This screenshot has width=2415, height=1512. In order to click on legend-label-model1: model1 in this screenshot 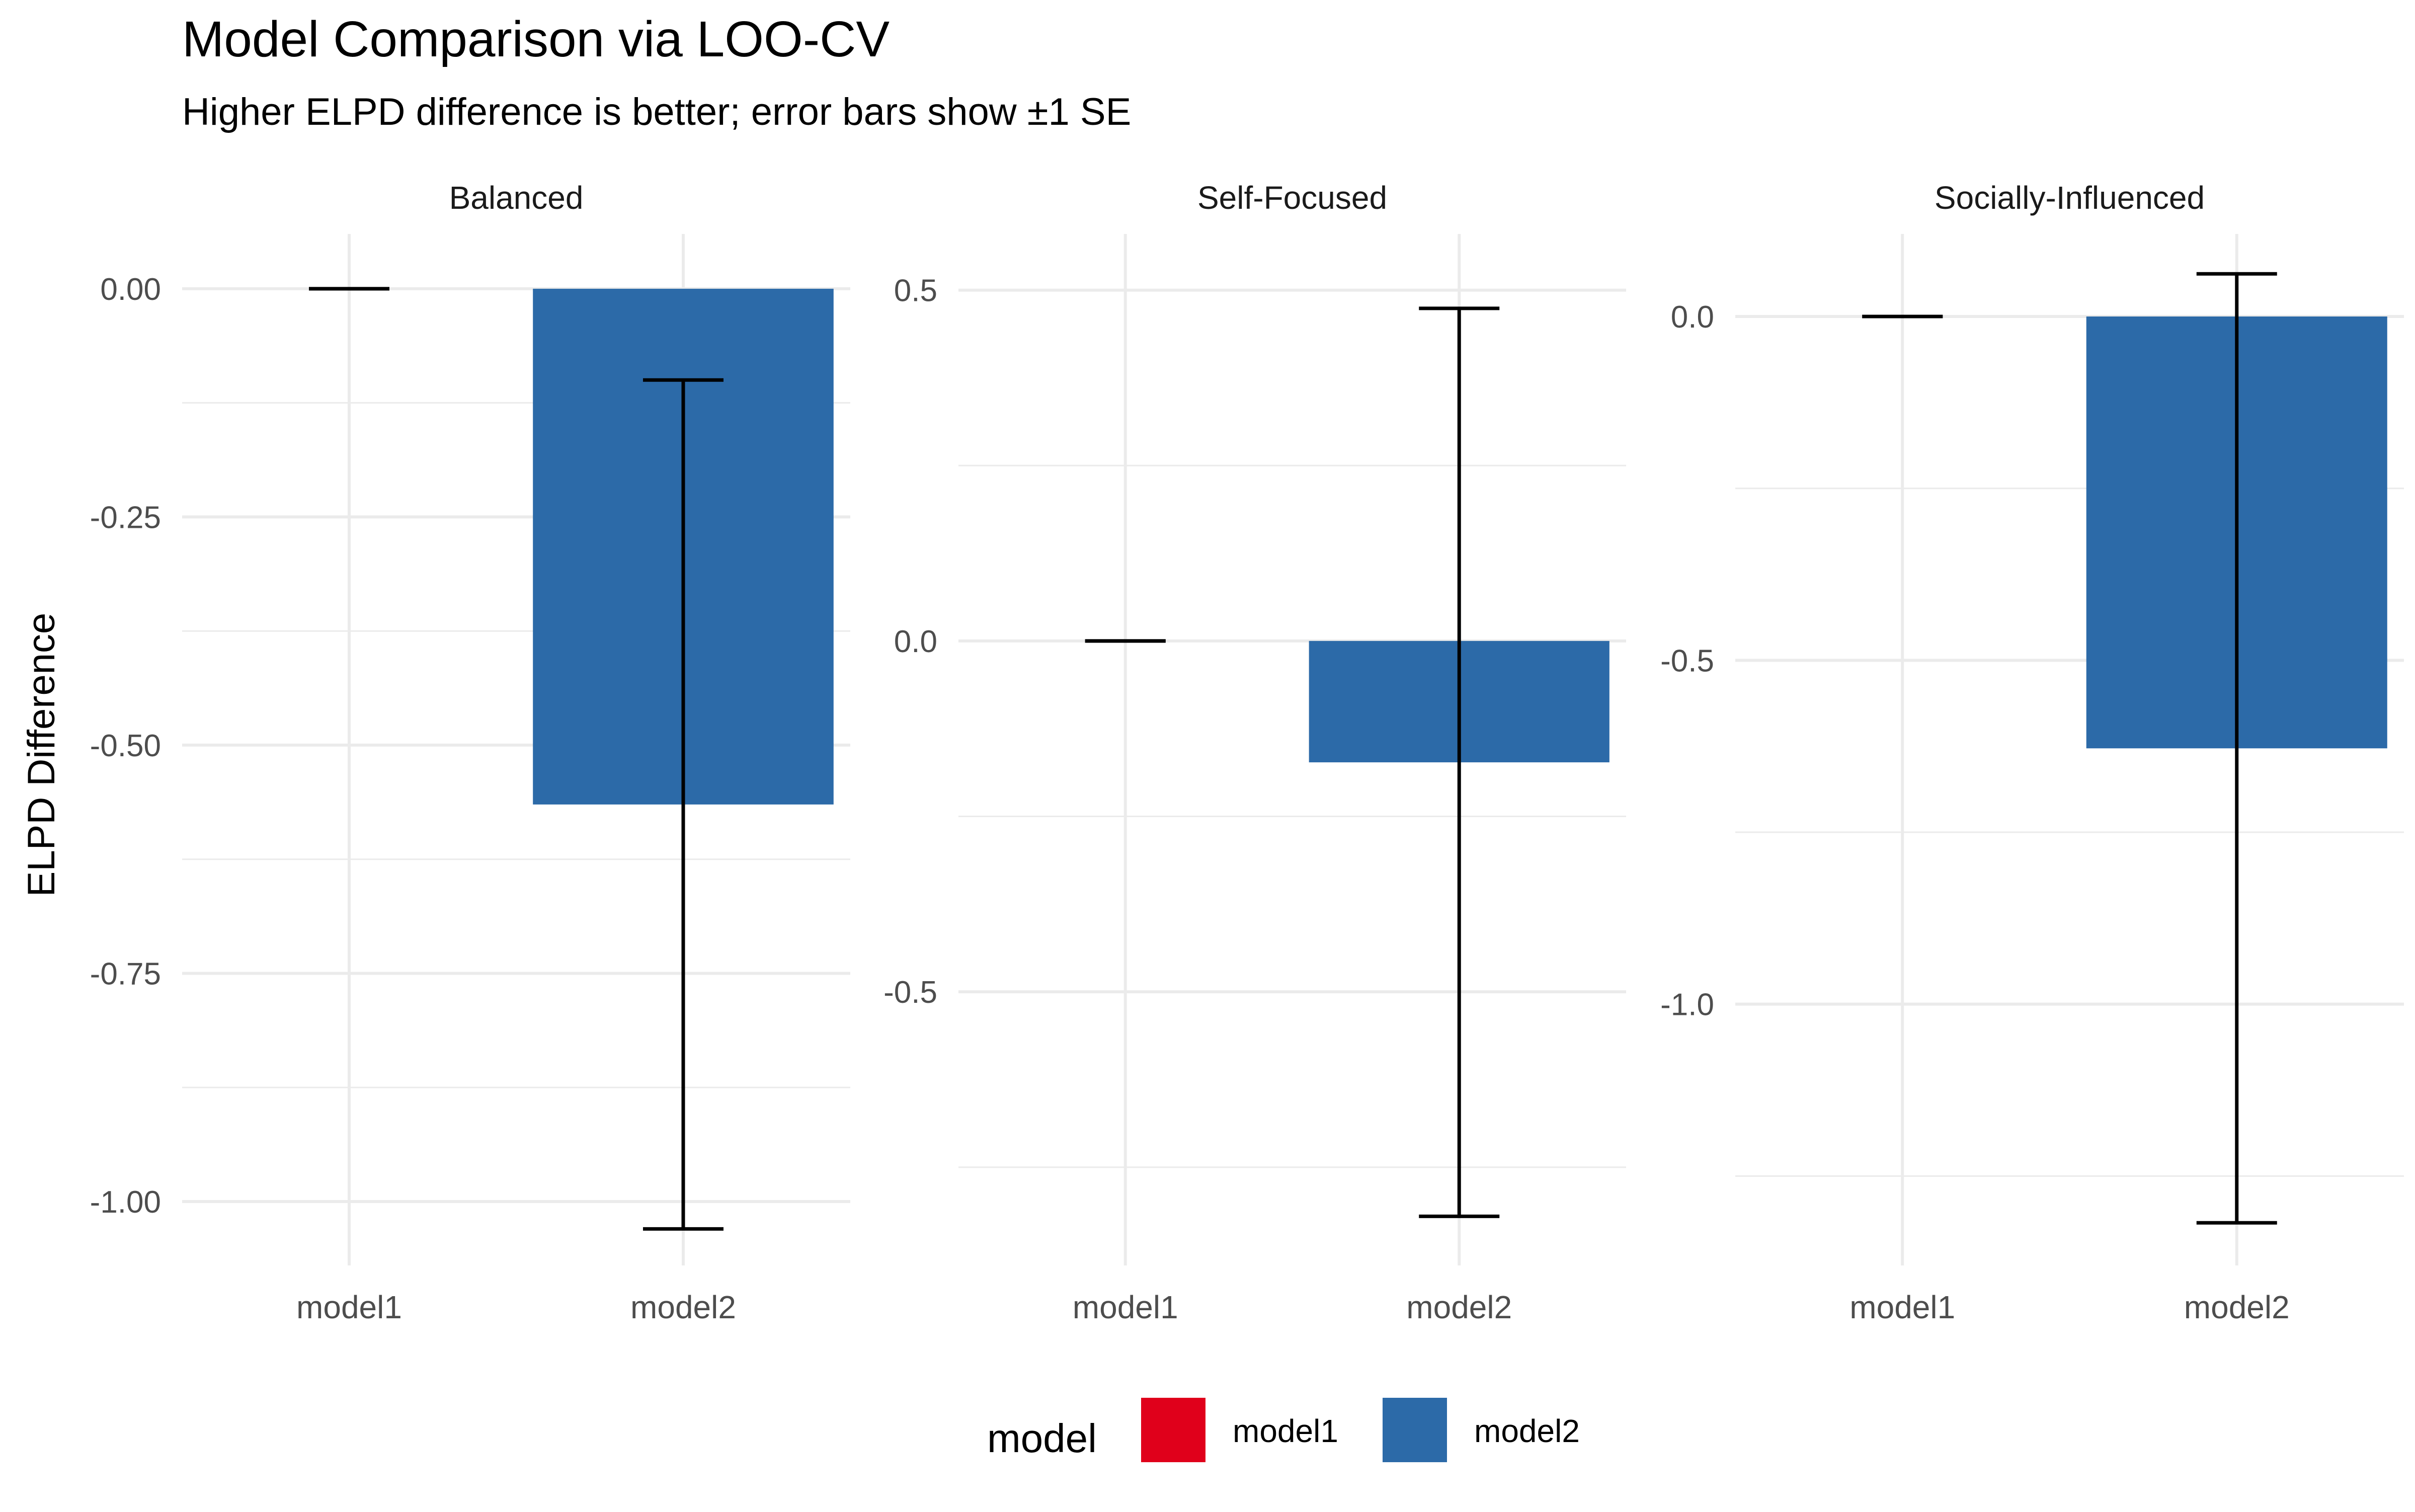, I will do `click(1286, 1431)`.